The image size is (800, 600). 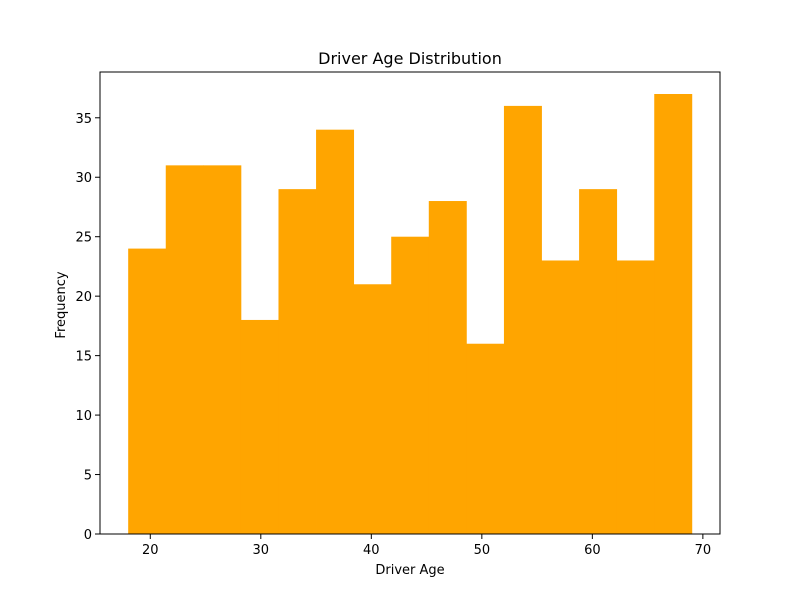 What do you see at coordinates (409, 570) in the screenshot?
I see `x-axis-title: Driver Age` at bounding box center [409, 570].